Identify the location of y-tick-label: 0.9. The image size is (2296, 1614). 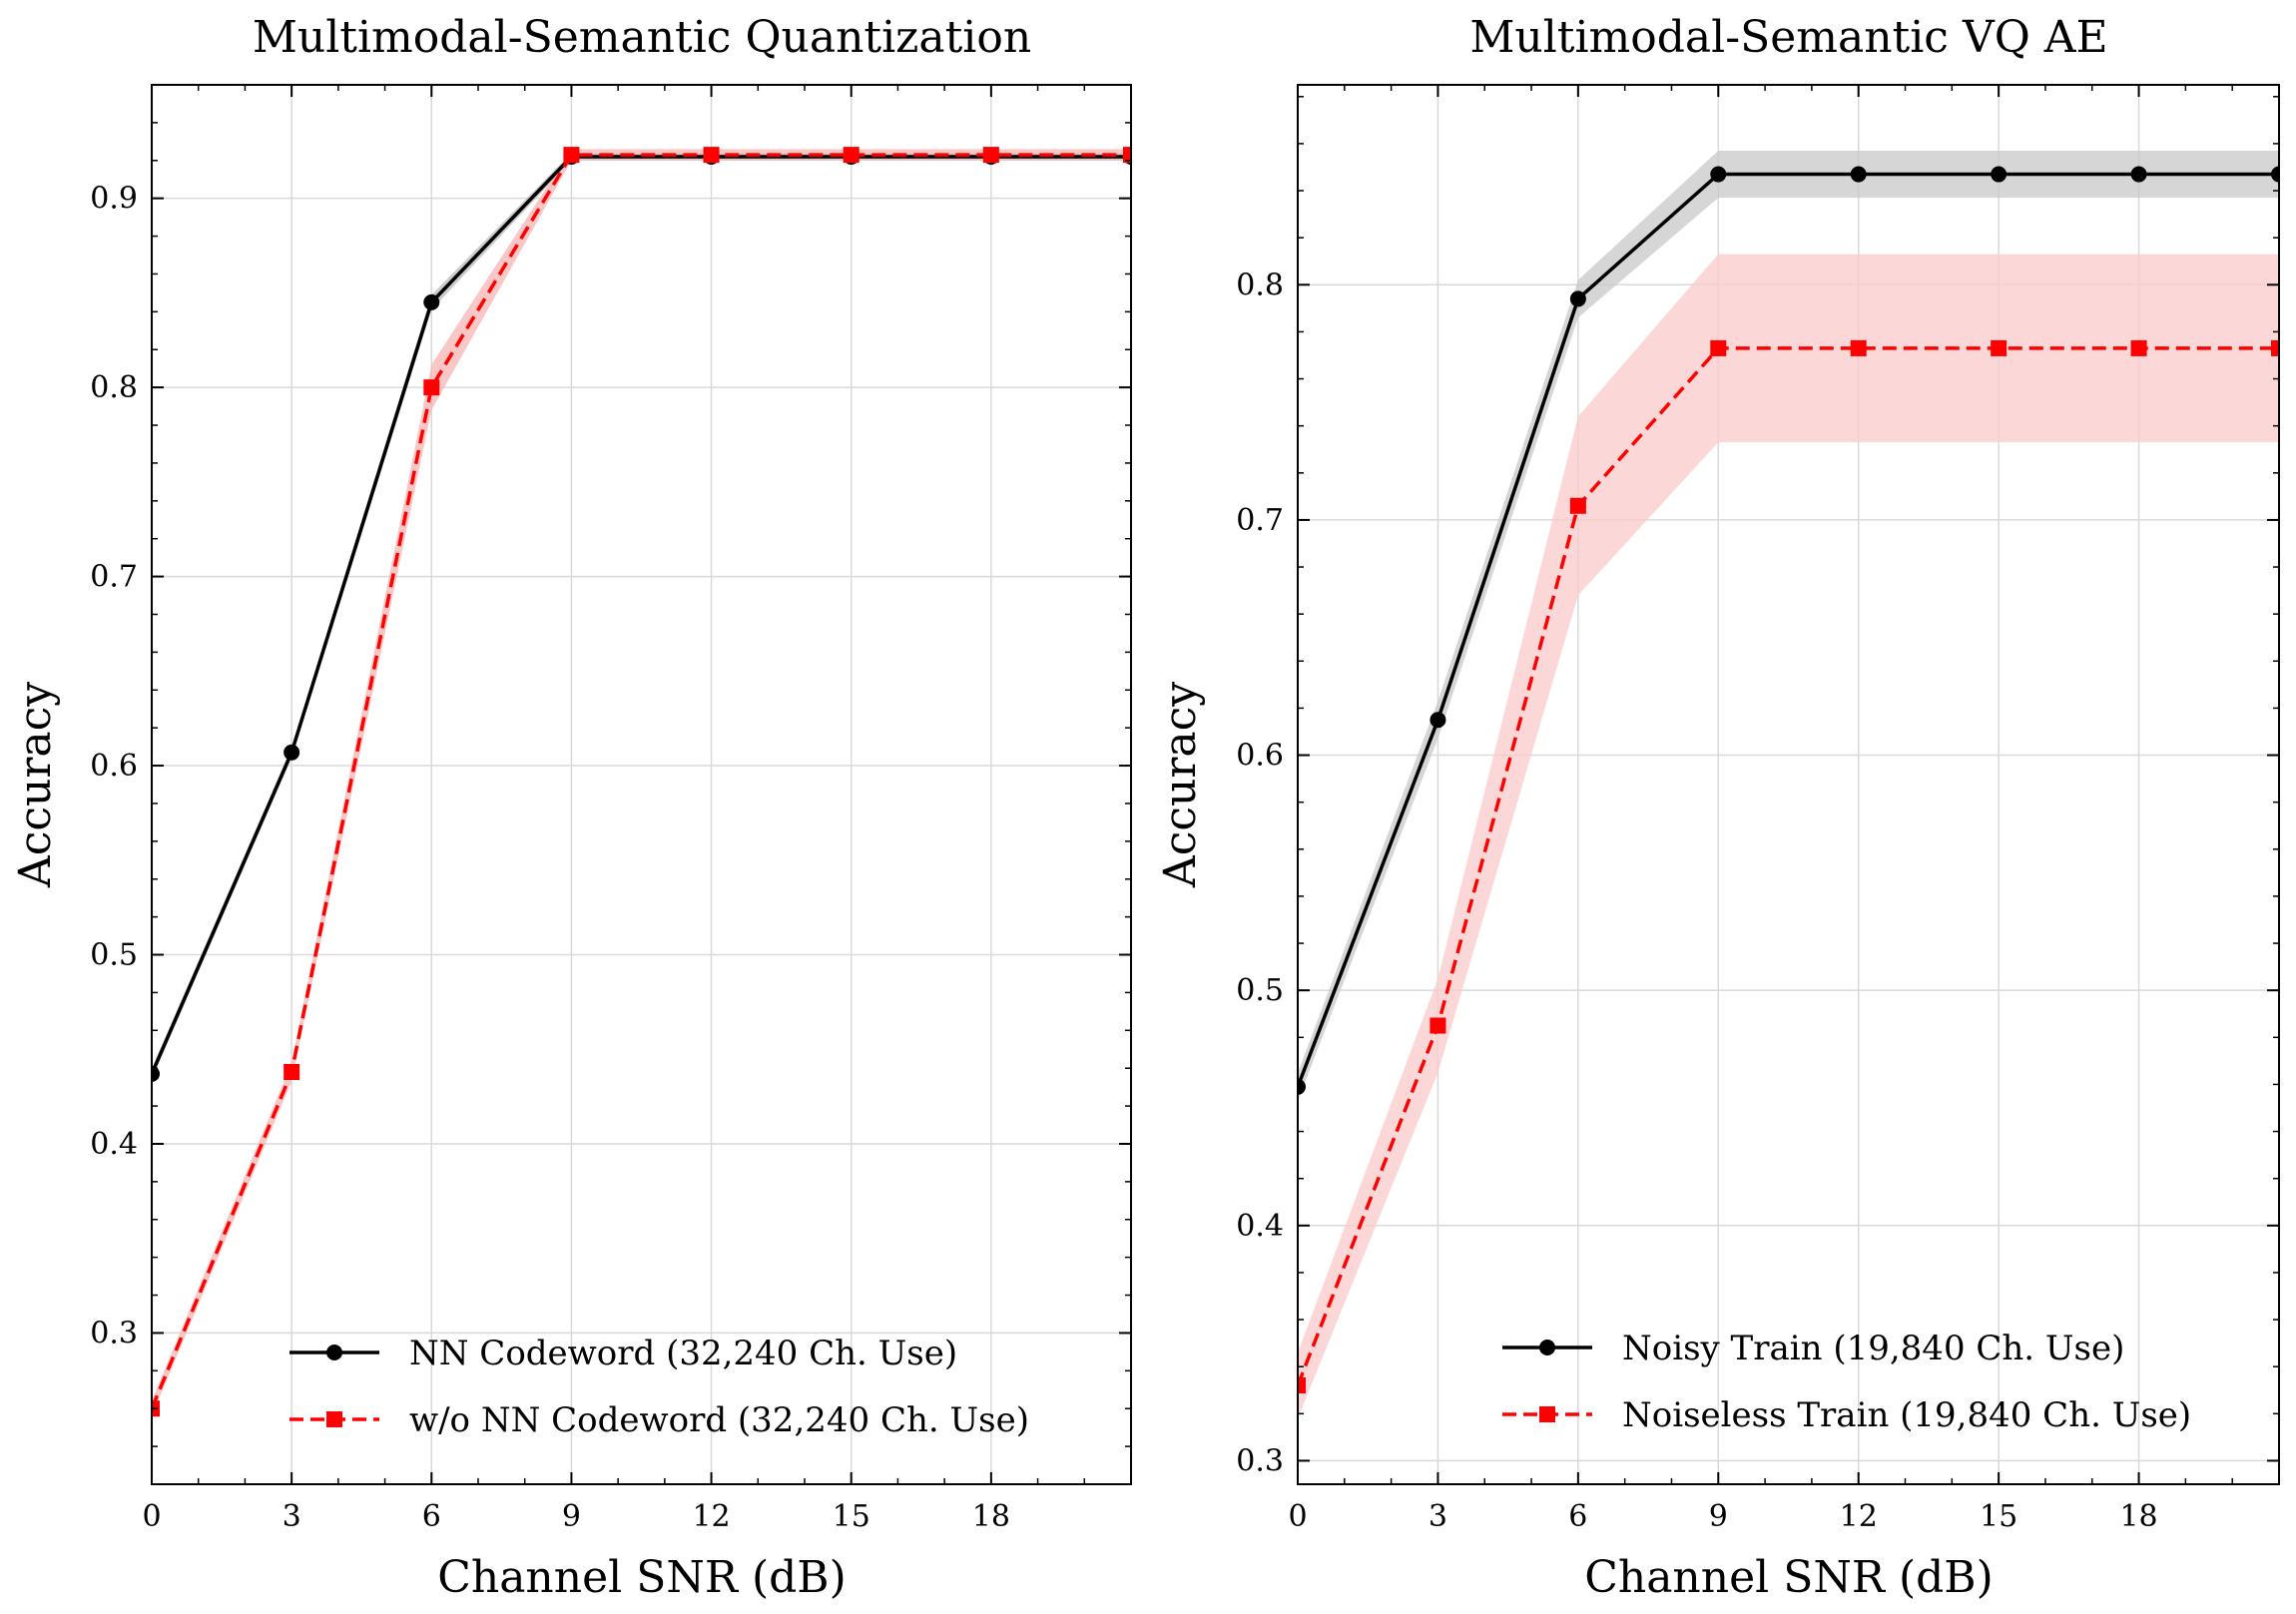
(114, 199).